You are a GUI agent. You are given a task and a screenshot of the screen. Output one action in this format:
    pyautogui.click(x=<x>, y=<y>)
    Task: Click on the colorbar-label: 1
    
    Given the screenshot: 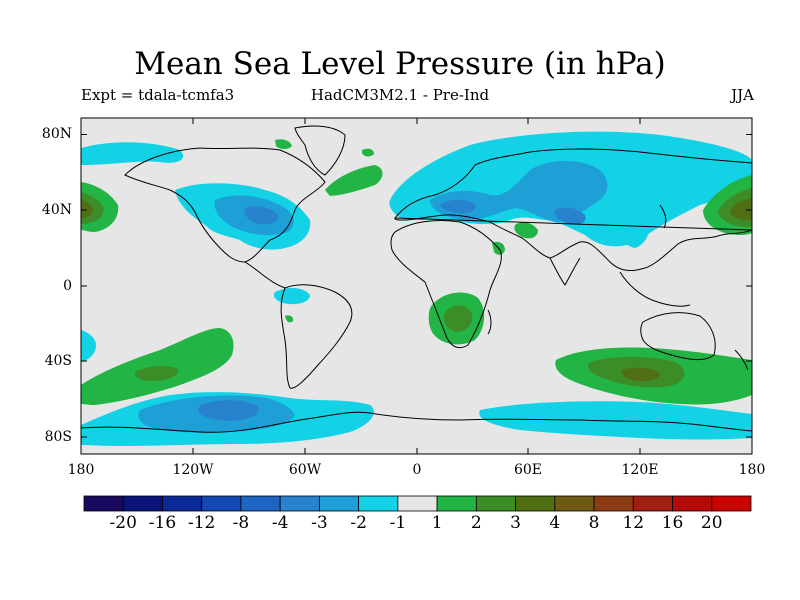 What is the action you would take?
    pyautogui.click(x=437, y=523)
    